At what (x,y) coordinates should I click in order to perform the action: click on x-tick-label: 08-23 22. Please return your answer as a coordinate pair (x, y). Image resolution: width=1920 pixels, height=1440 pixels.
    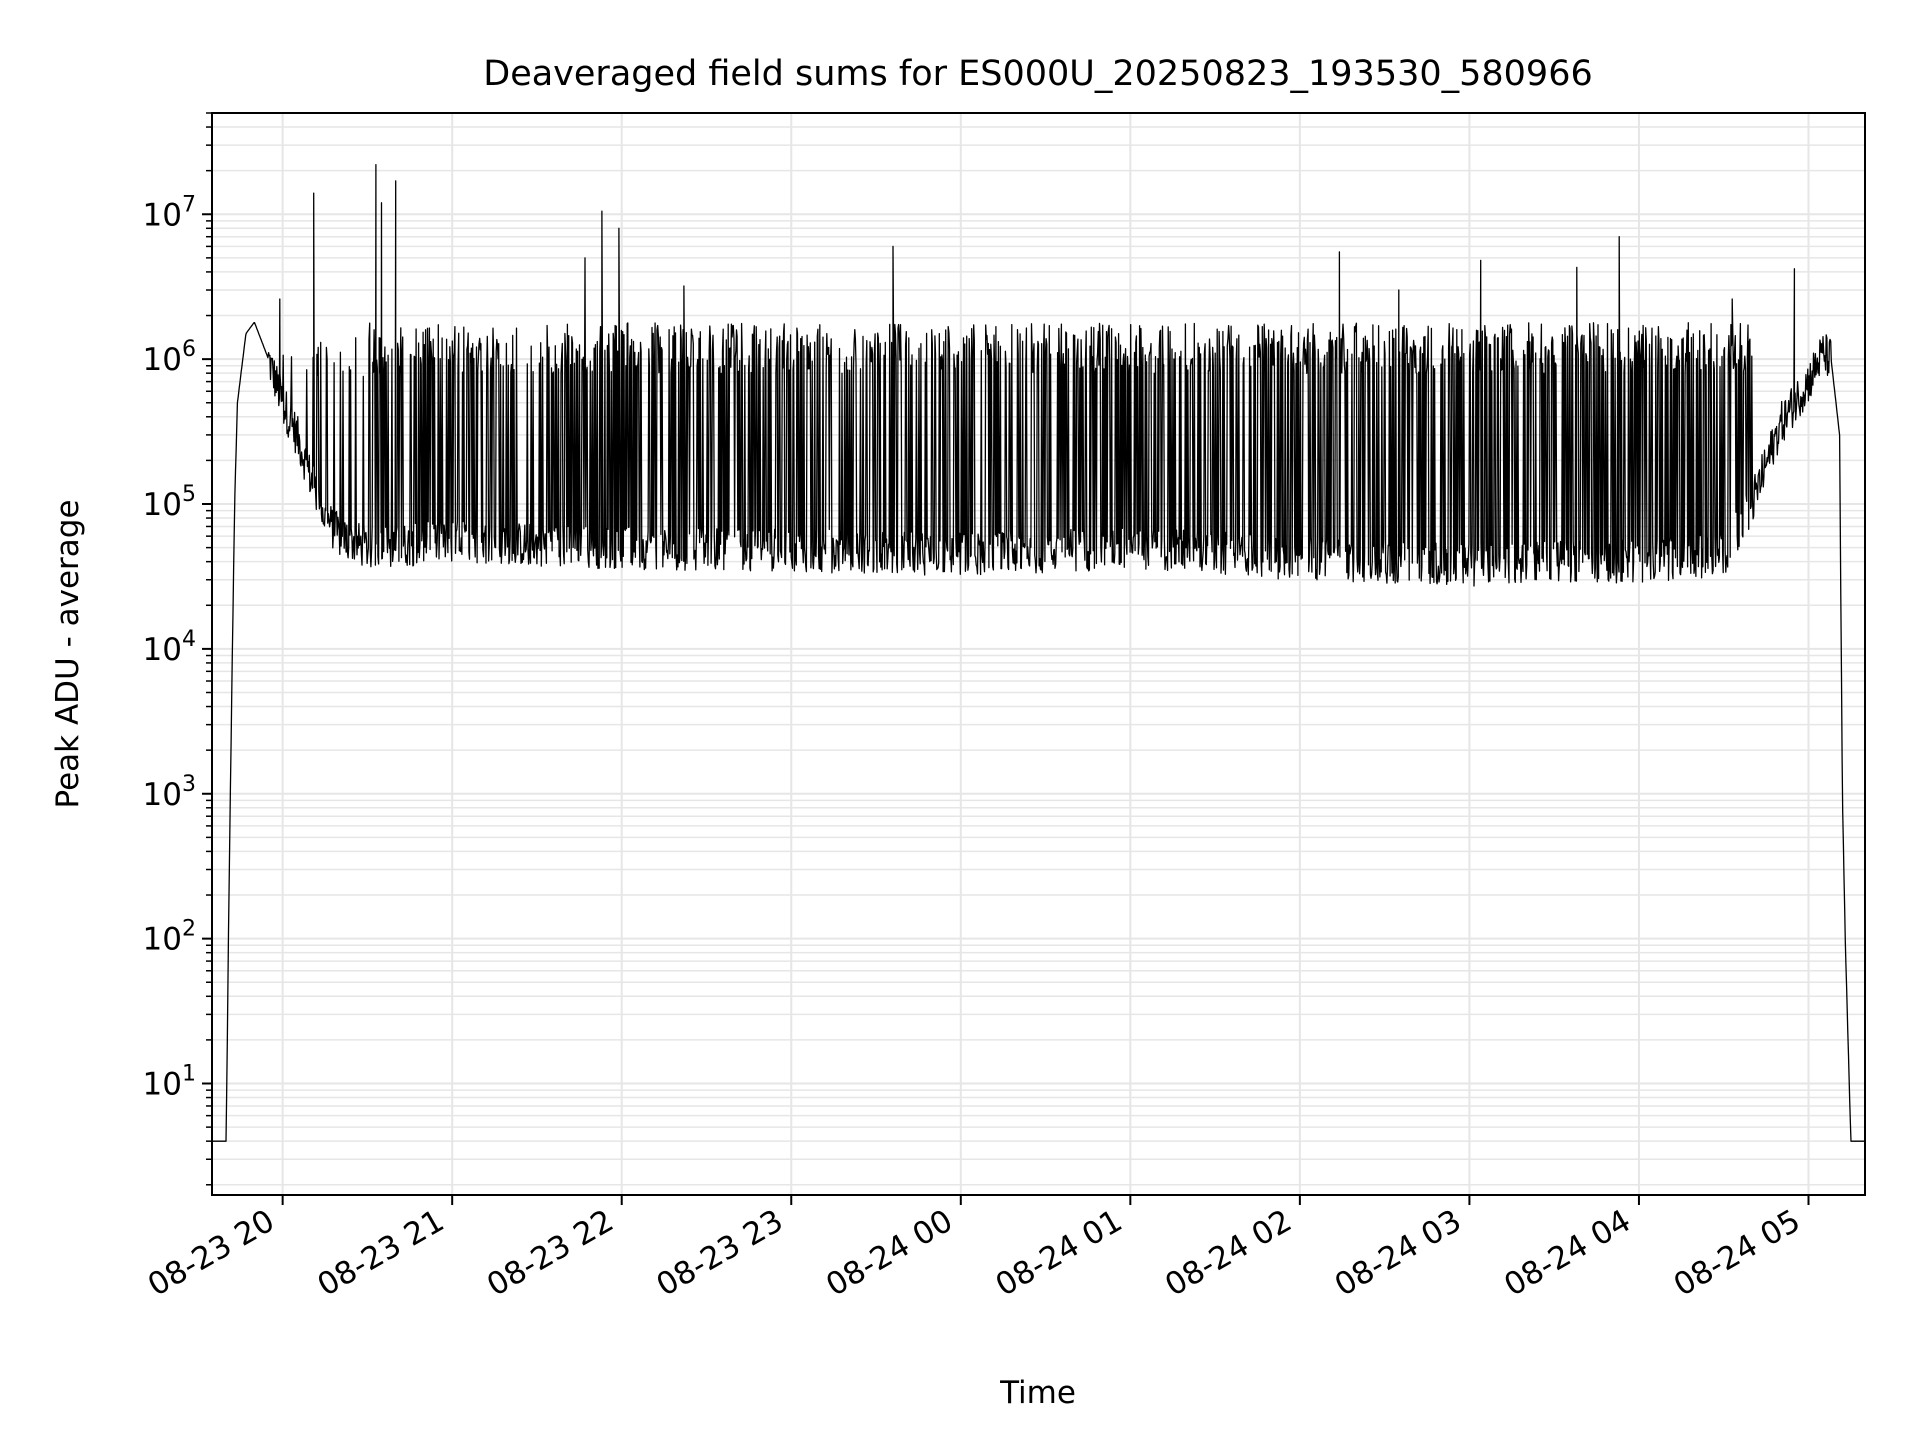
    Looking at the image, I should click on (550, 1253).